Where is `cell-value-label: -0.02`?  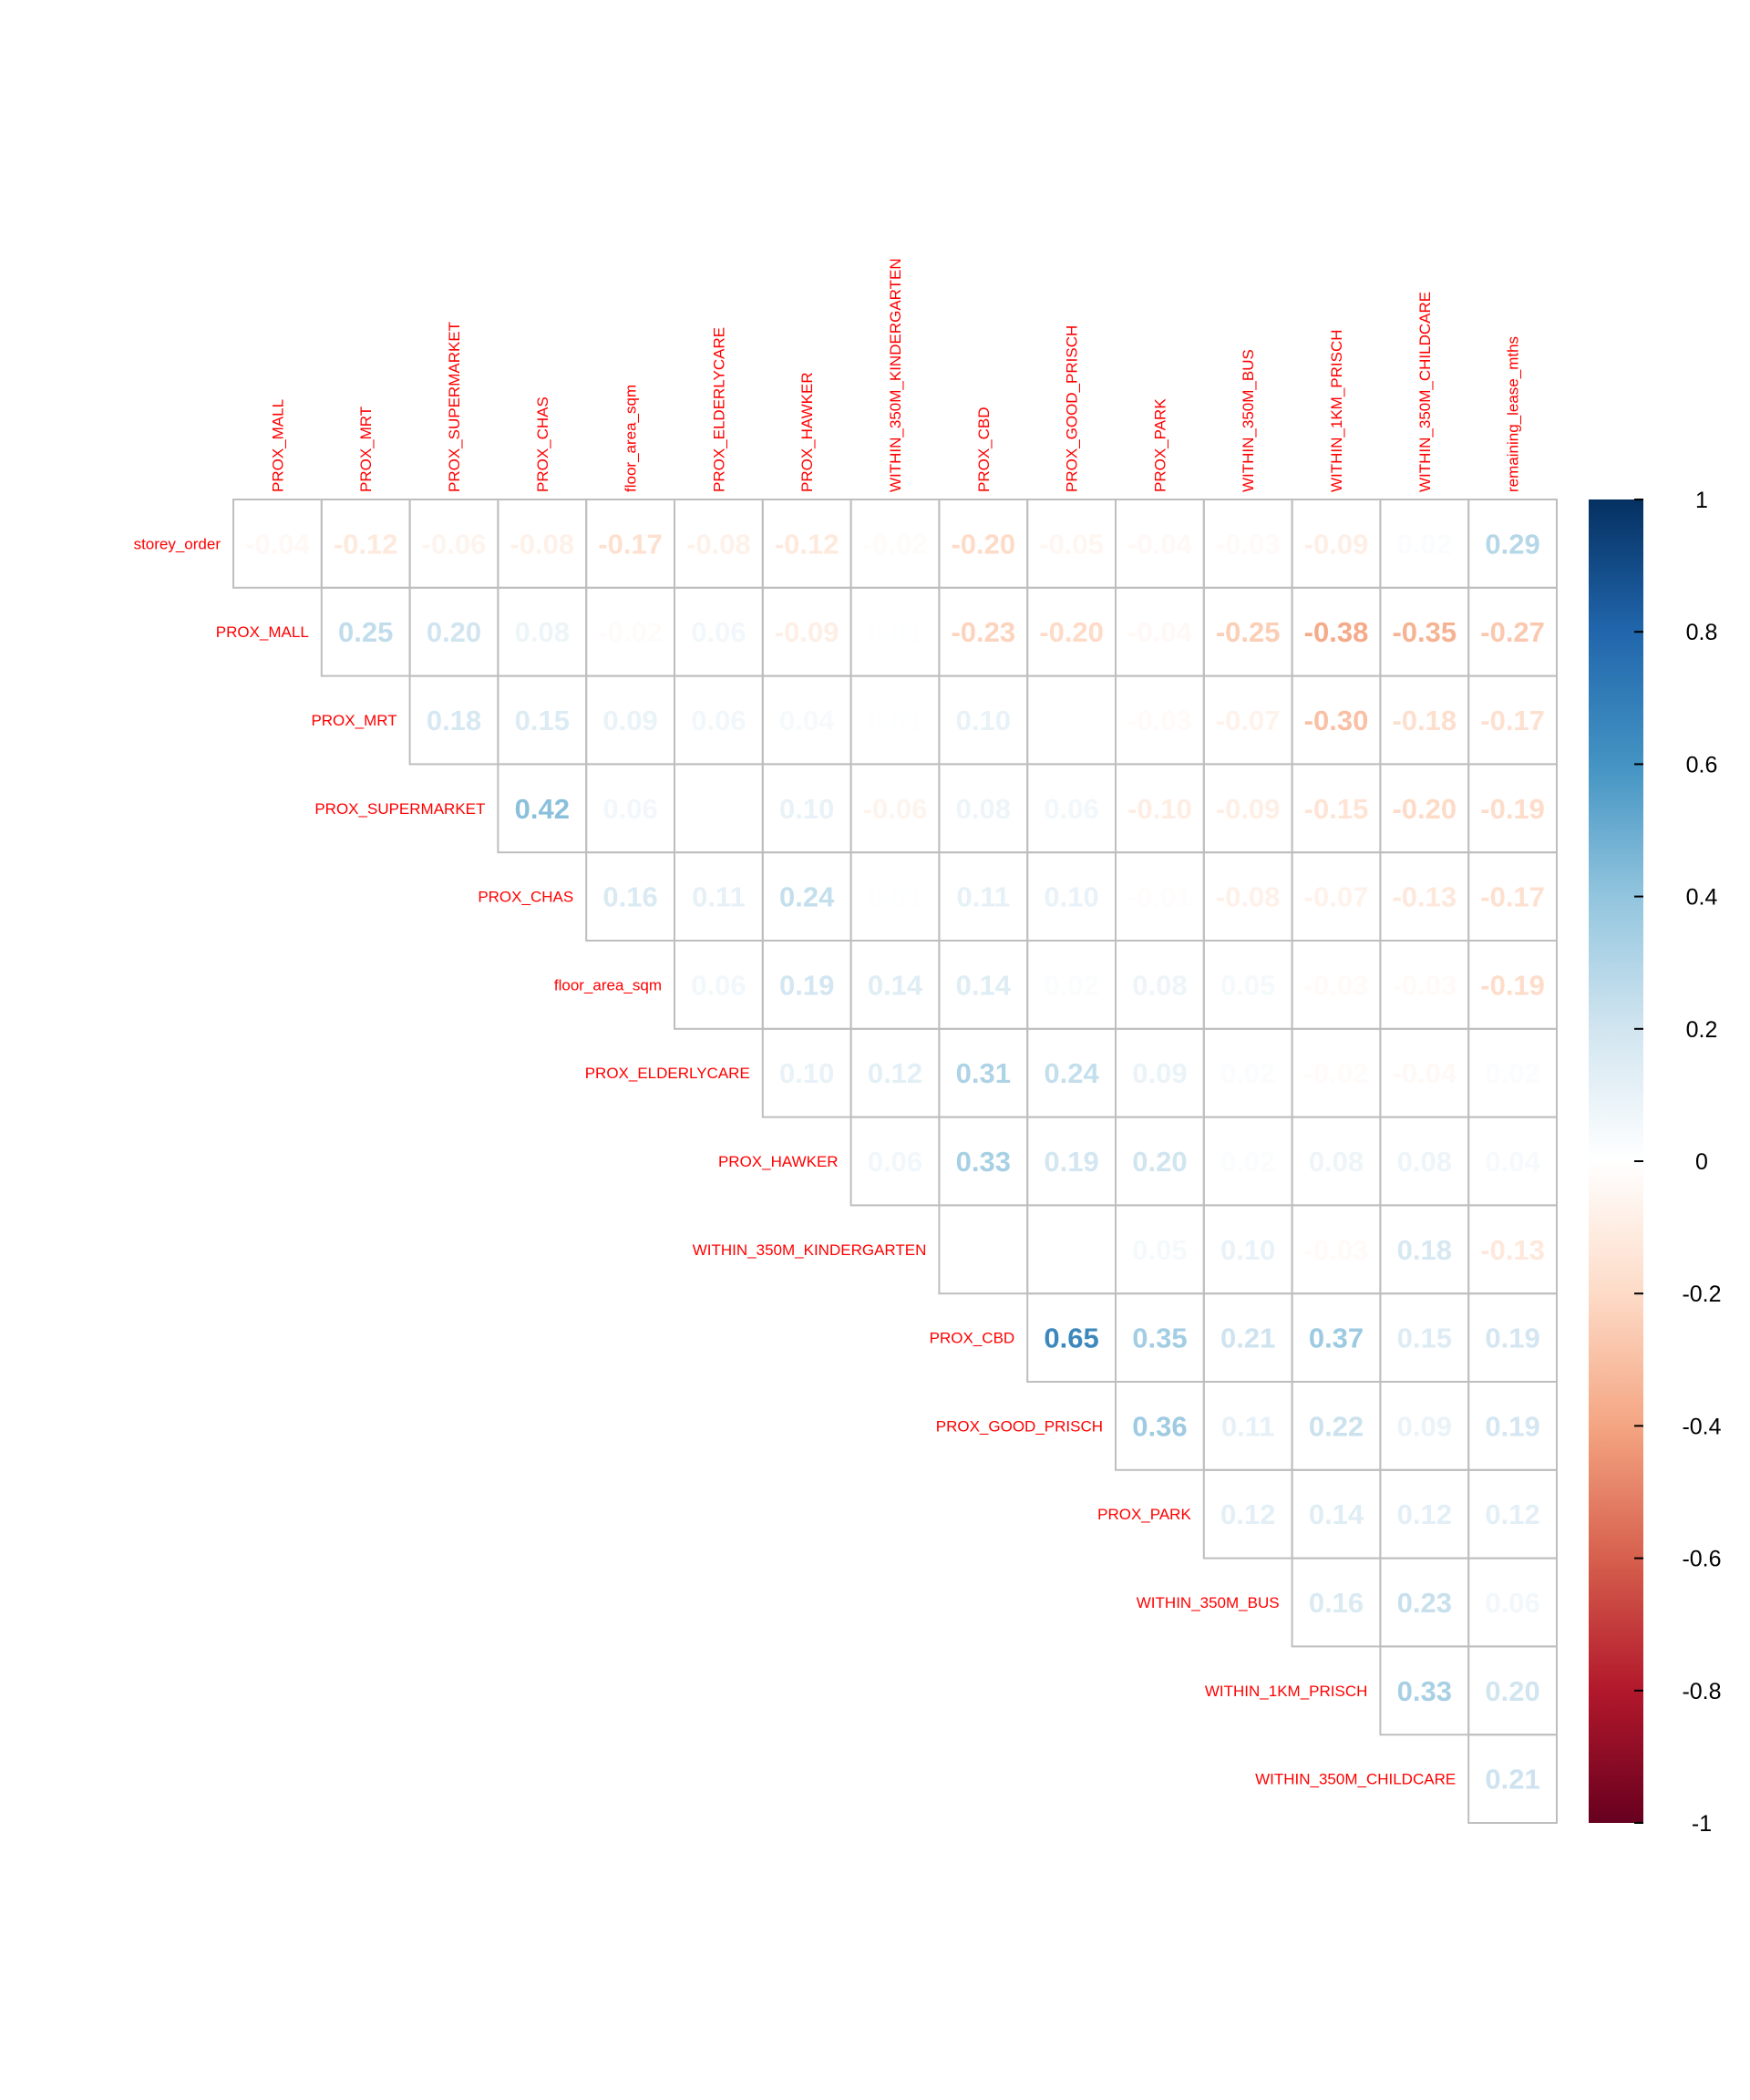
cell-value-label: -0.02 is located at coordinates (896, 544).